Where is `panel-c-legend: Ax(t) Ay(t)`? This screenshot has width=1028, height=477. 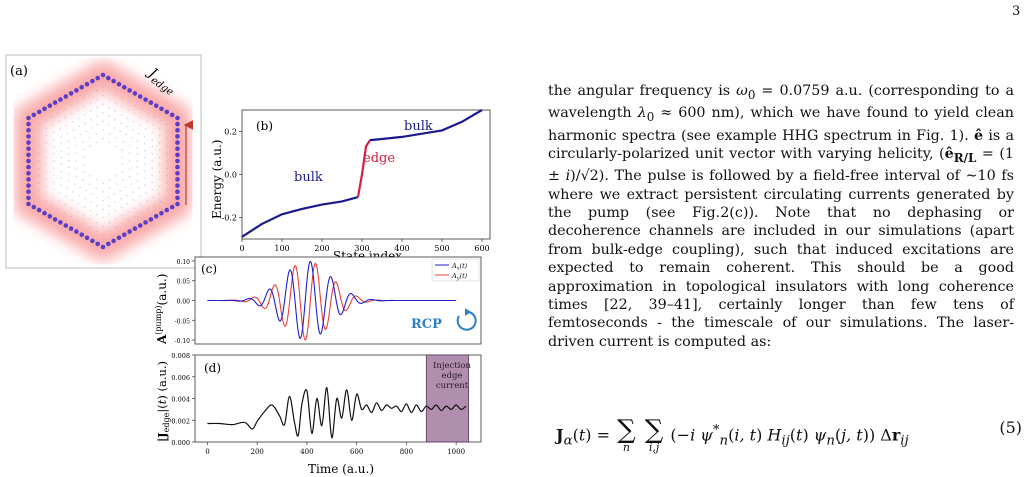 panel-c-legend: Ax(t) Ay(t) is located at coordinates (455, 270).